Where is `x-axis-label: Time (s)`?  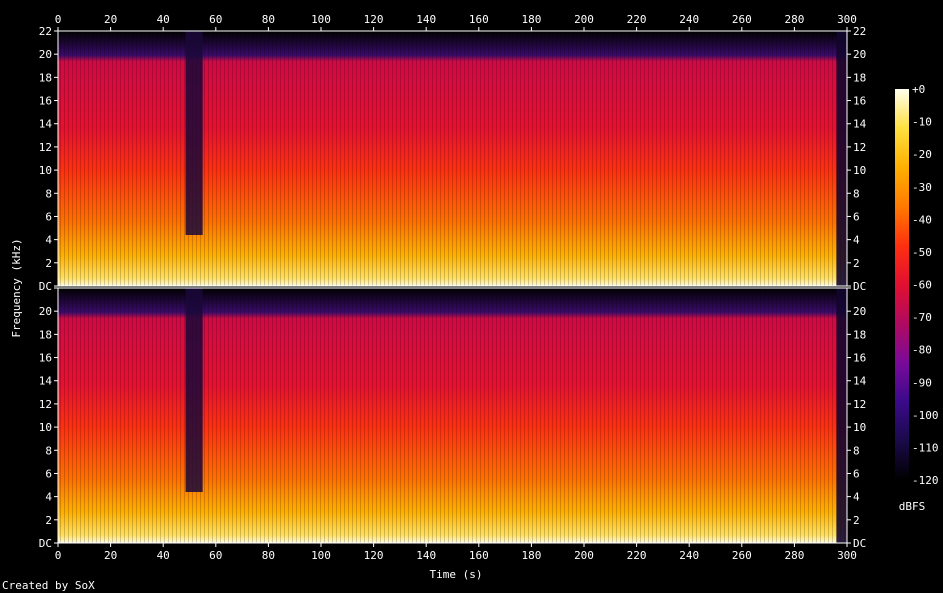 x-axis-label: Time (s) is located at coordinates (456, 574).